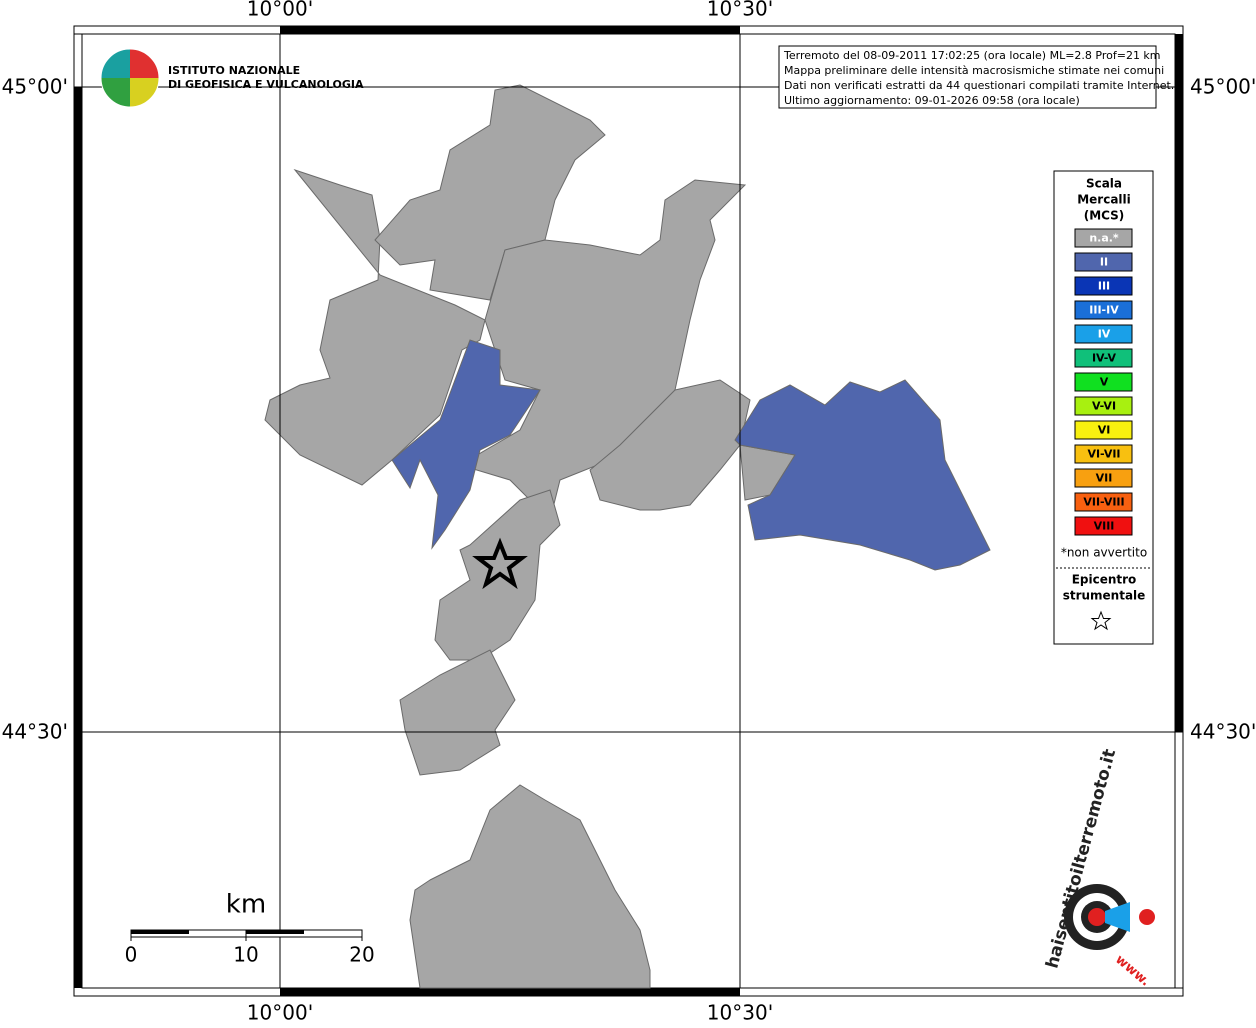 This screenshot has height=1028, width=1256. I want to click on legend-label: VII-VIII, so click(1103, 502).